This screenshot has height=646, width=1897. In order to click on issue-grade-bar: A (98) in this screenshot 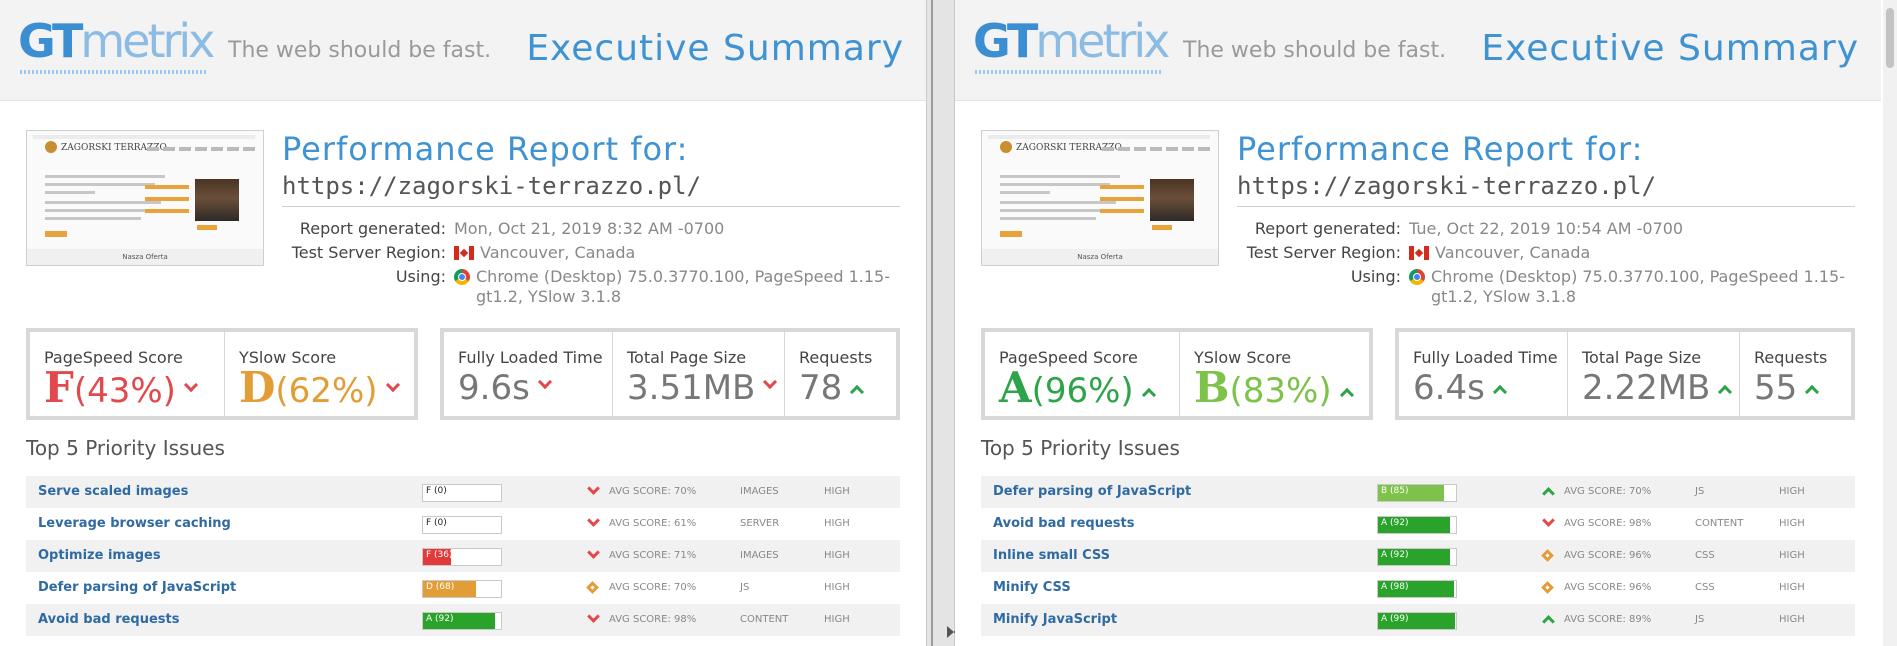, I will do `click(1417, 589)`.